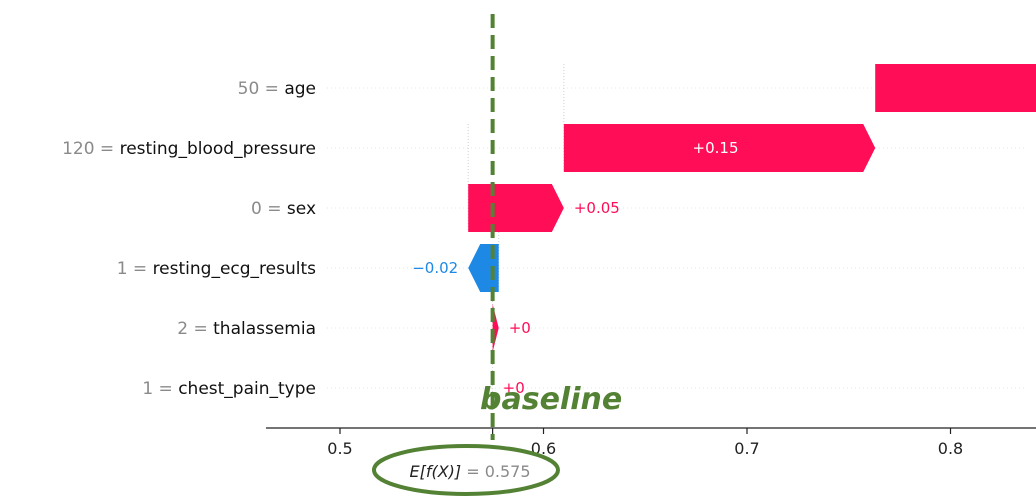 The image size is (1036, 499). I want to click on feature-label: 2 = thalassemia, so click(246, 329).